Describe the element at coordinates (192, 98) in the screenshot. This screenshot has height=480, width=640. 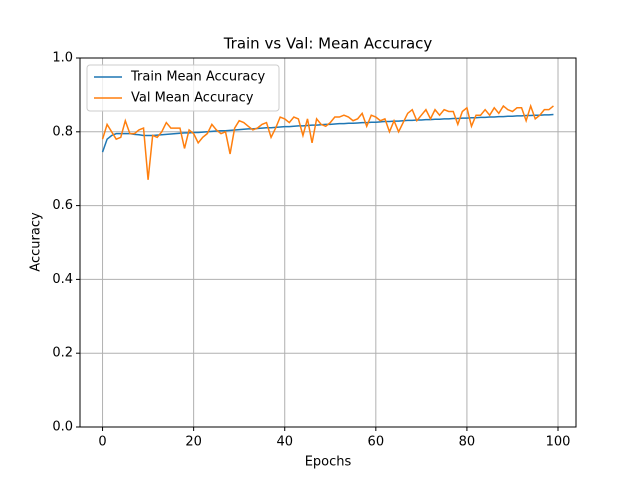
I see `legend-label: Val Mean Accuracy` at that location.